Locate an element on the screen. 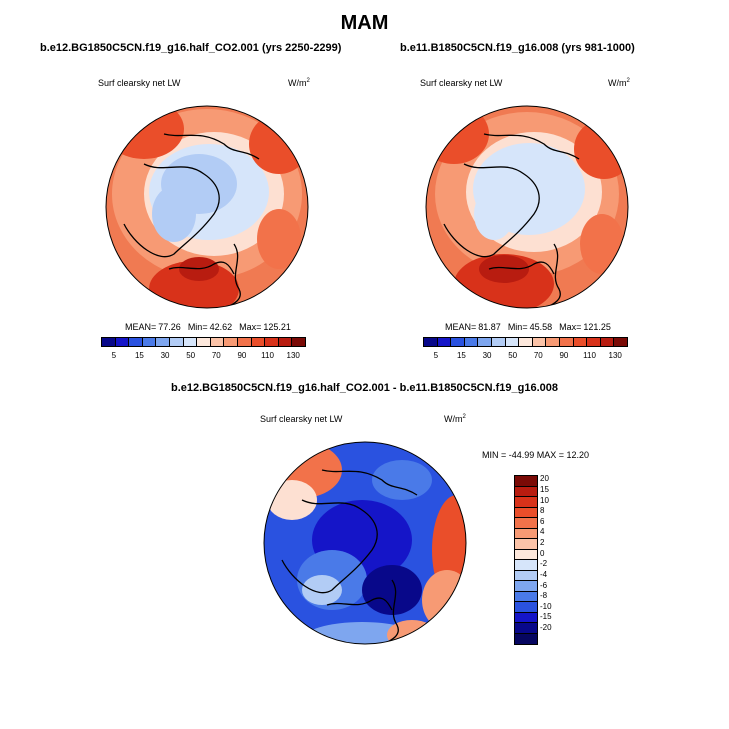 This screenshot has height=729, width=729. right-colorbar is located at coordinates (525, 342).